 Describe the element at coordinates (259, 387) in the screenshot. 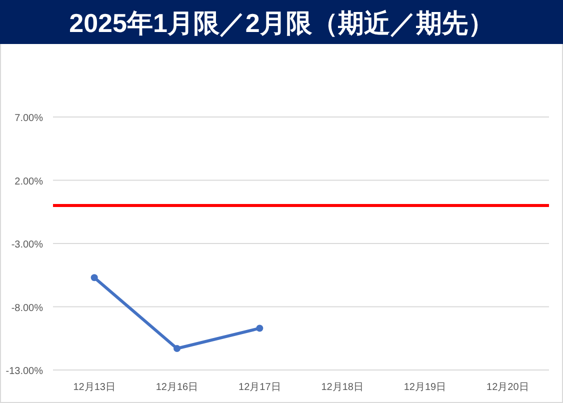

I see `x-tick-label: 12月17日` at that location.